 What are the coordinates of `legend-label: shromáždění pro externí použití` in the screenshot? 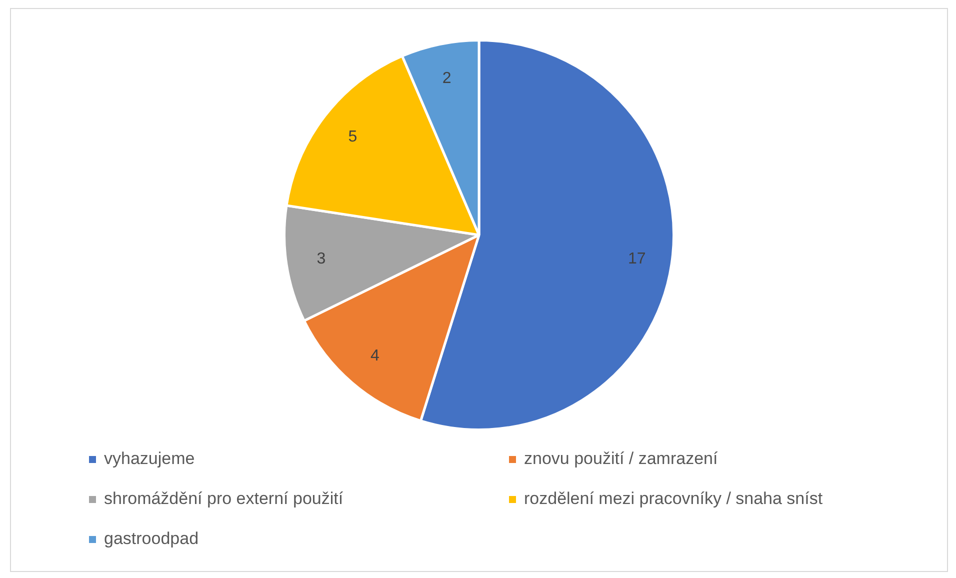 It's located at (224, 499).